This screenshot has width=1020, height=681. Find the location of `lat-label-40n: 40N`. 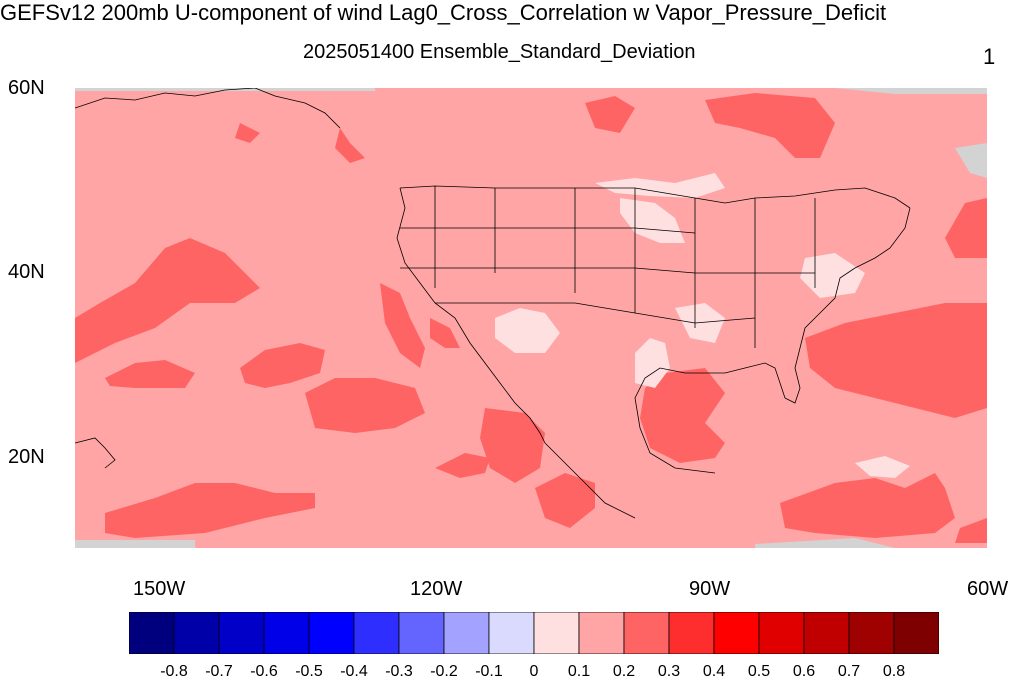

lat-label-40n: 40N is located at coordinates (26, 272).